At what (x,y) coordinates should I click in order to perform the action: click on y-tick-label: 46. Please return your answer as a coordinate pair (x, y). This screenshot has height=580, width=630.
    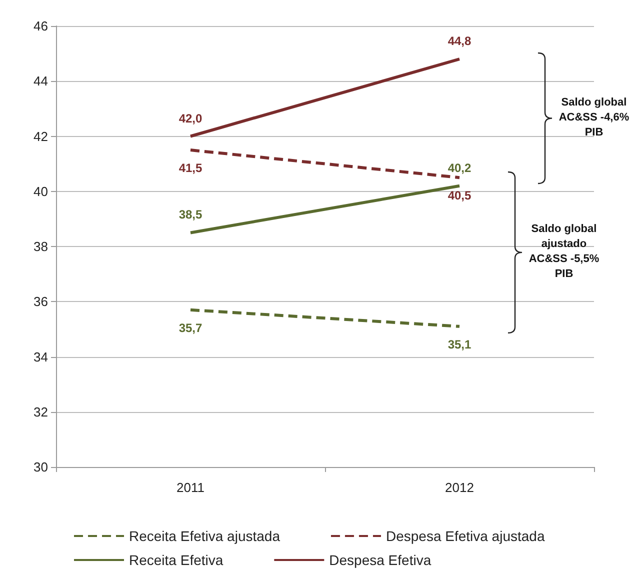
    Looking at the image, I should click on (41, 26).